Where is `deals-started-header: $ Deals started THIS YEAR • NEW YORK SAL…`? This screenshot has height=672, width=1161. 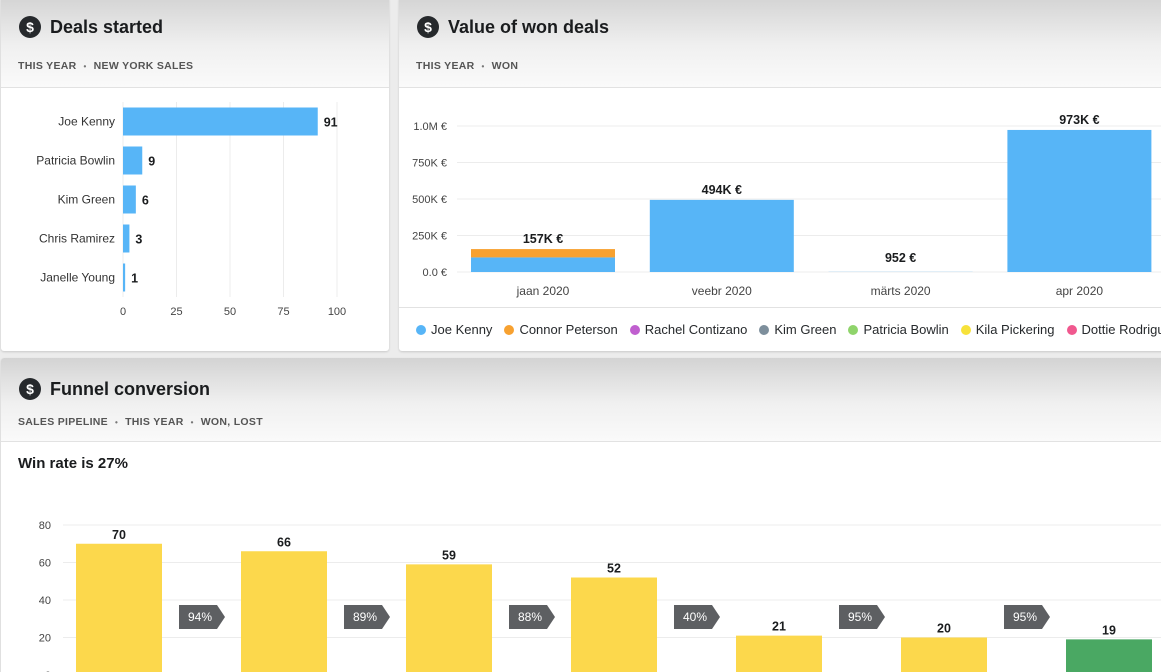 deals-started-header: $ Deals started THIS YEAR • NEW YORK SAL… is located at coordinates (195, 44).